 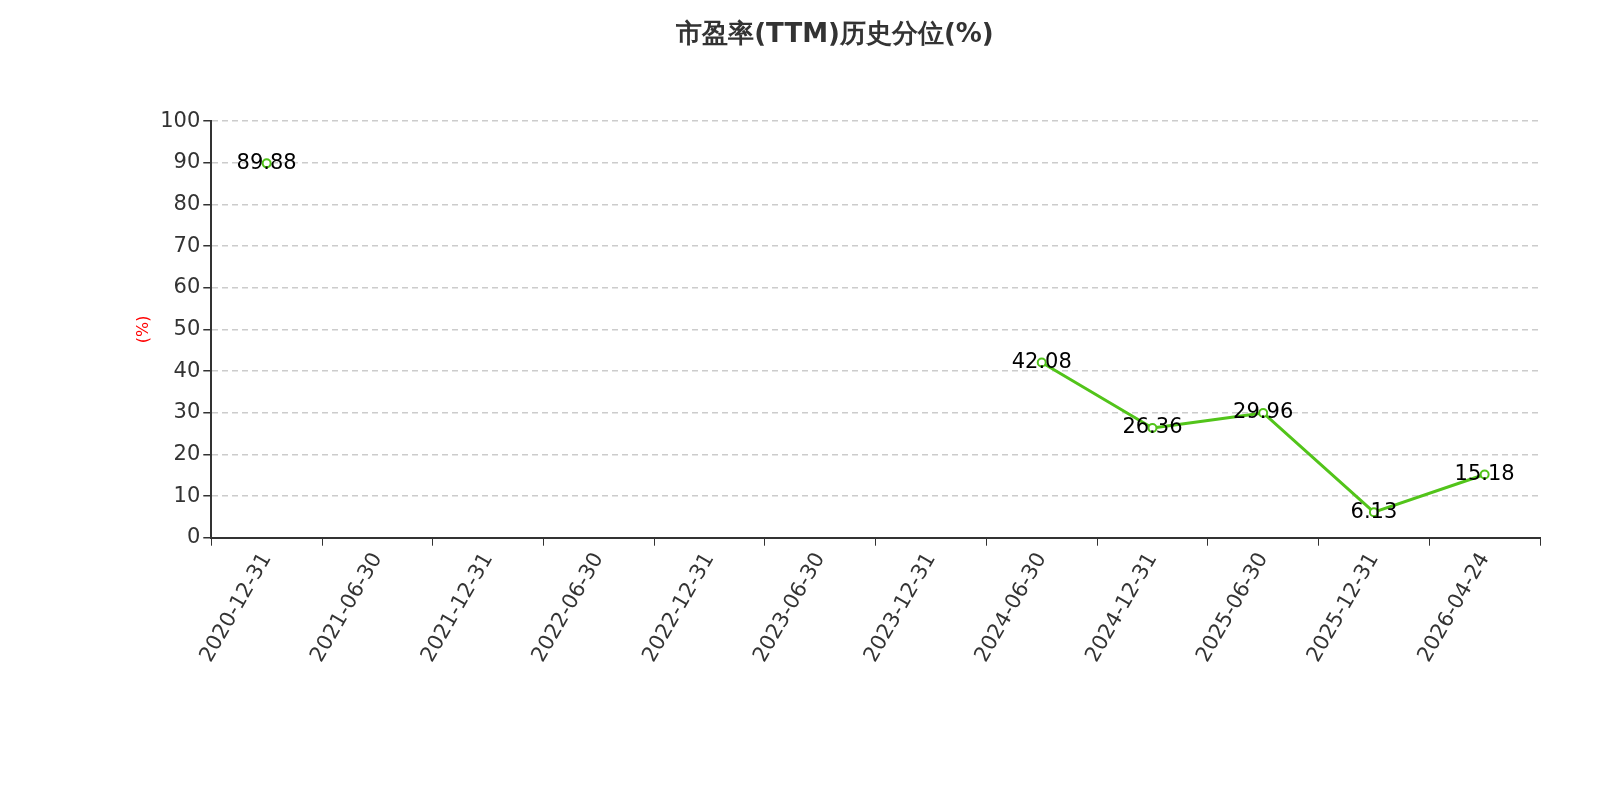 I want to click on y-tick-label: 40, so click(x=187, y=369).